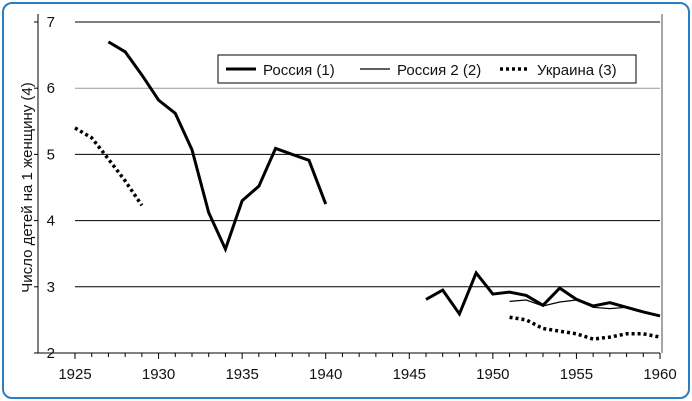 The width and height of the screenshot is (692, 401). Describe the element at coordinates (325, 374) in the screenshot. I see `x-tick-label: 1940` at that location.